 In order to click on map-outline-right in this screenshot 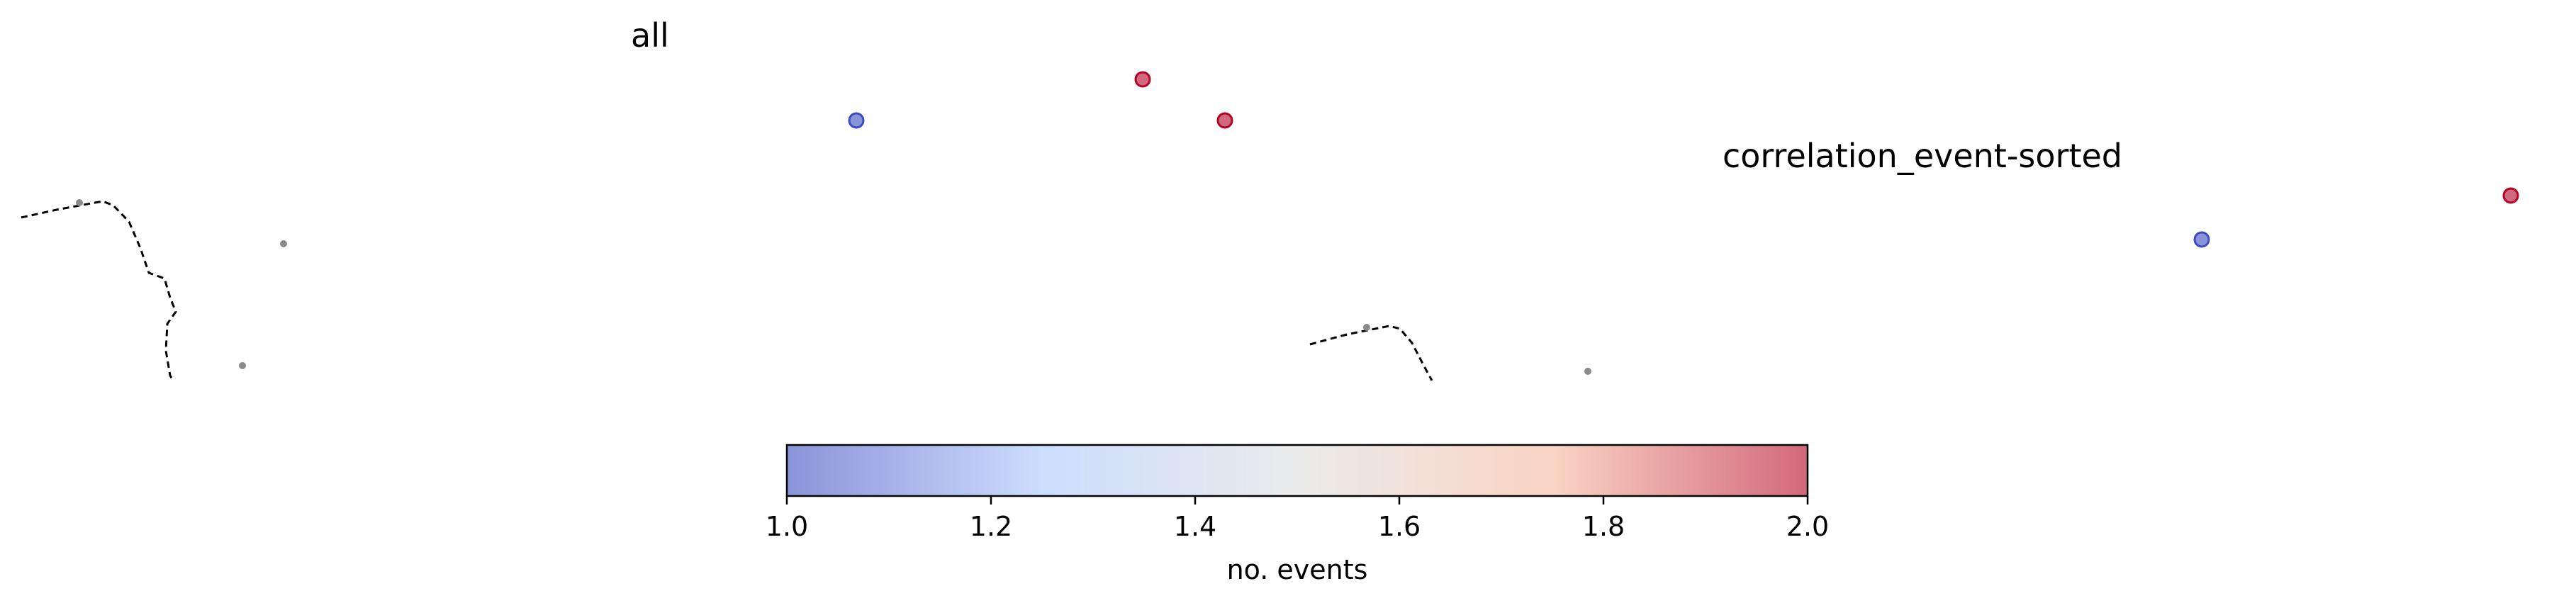, I will do `click(1371, 353)`.